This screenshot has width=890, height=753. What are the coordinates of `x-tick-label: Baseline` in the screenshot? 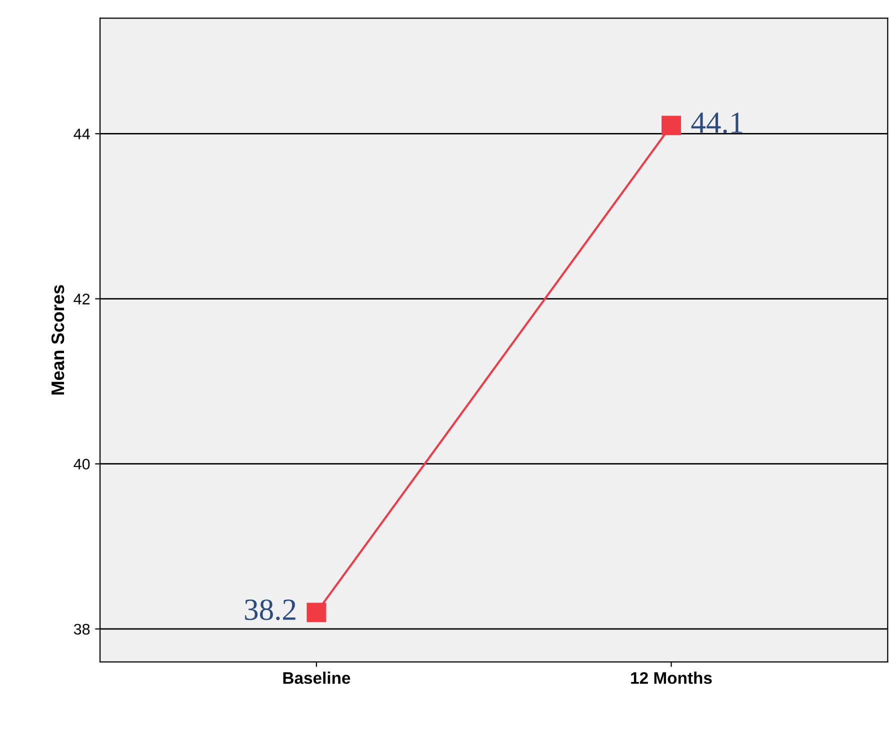 It's located at (316, 678).